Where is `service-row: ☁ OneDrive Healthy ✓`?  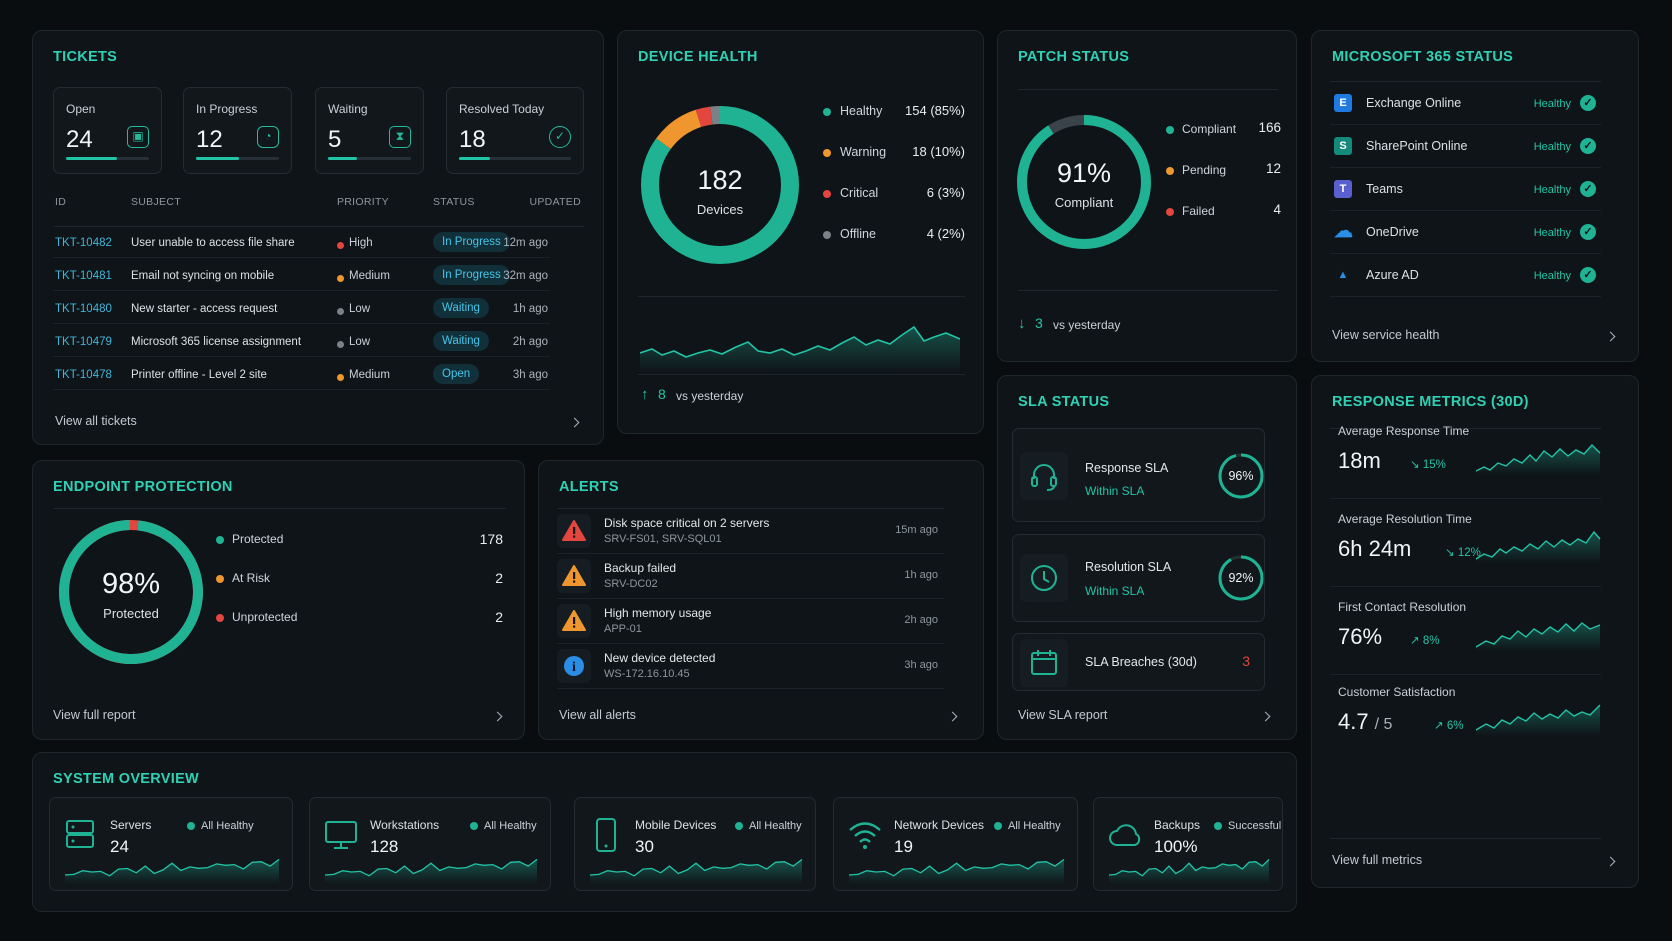
service-row: ☁ OneDrive Healthy ✓ is located at coordinates (1465, 232).